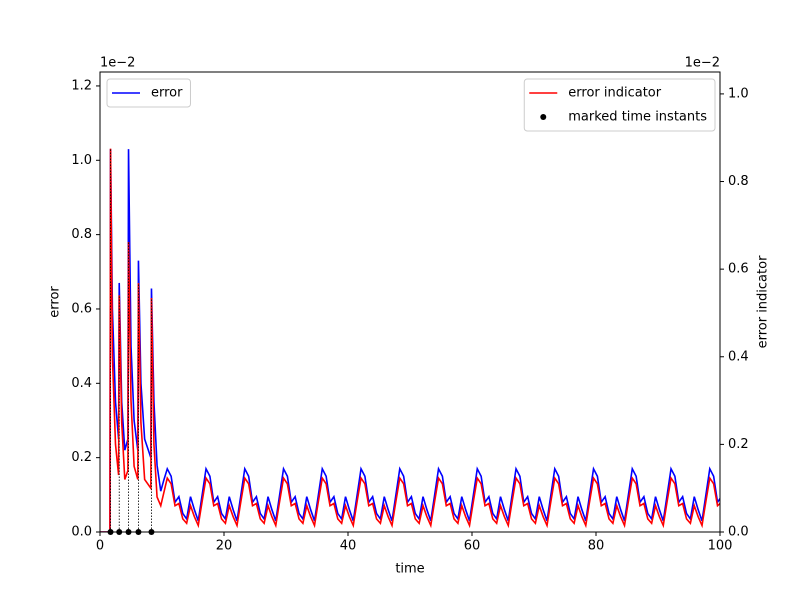 This screenshot has height=600, width=800. Describe the element at coordinates (55, 302) in the screenshot. I see `y-axis-label: error` at that location.